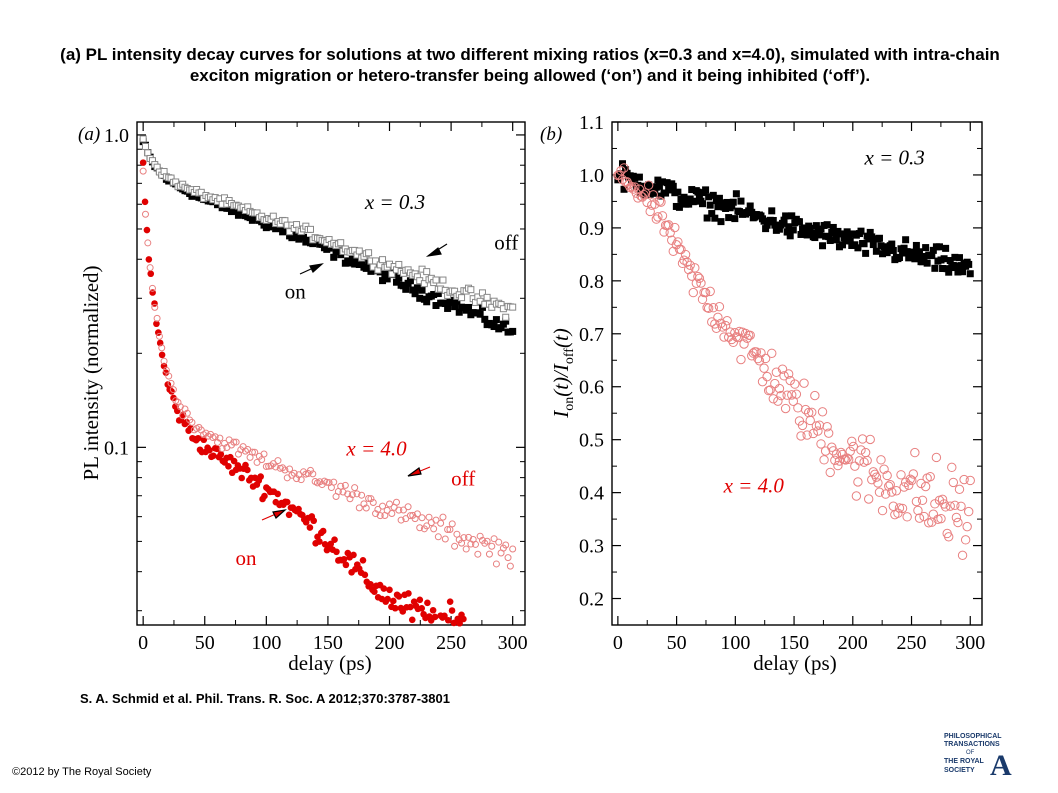 The image size is (1058, 793). I want to click on x-tick-label: 300, so click(970, 643).